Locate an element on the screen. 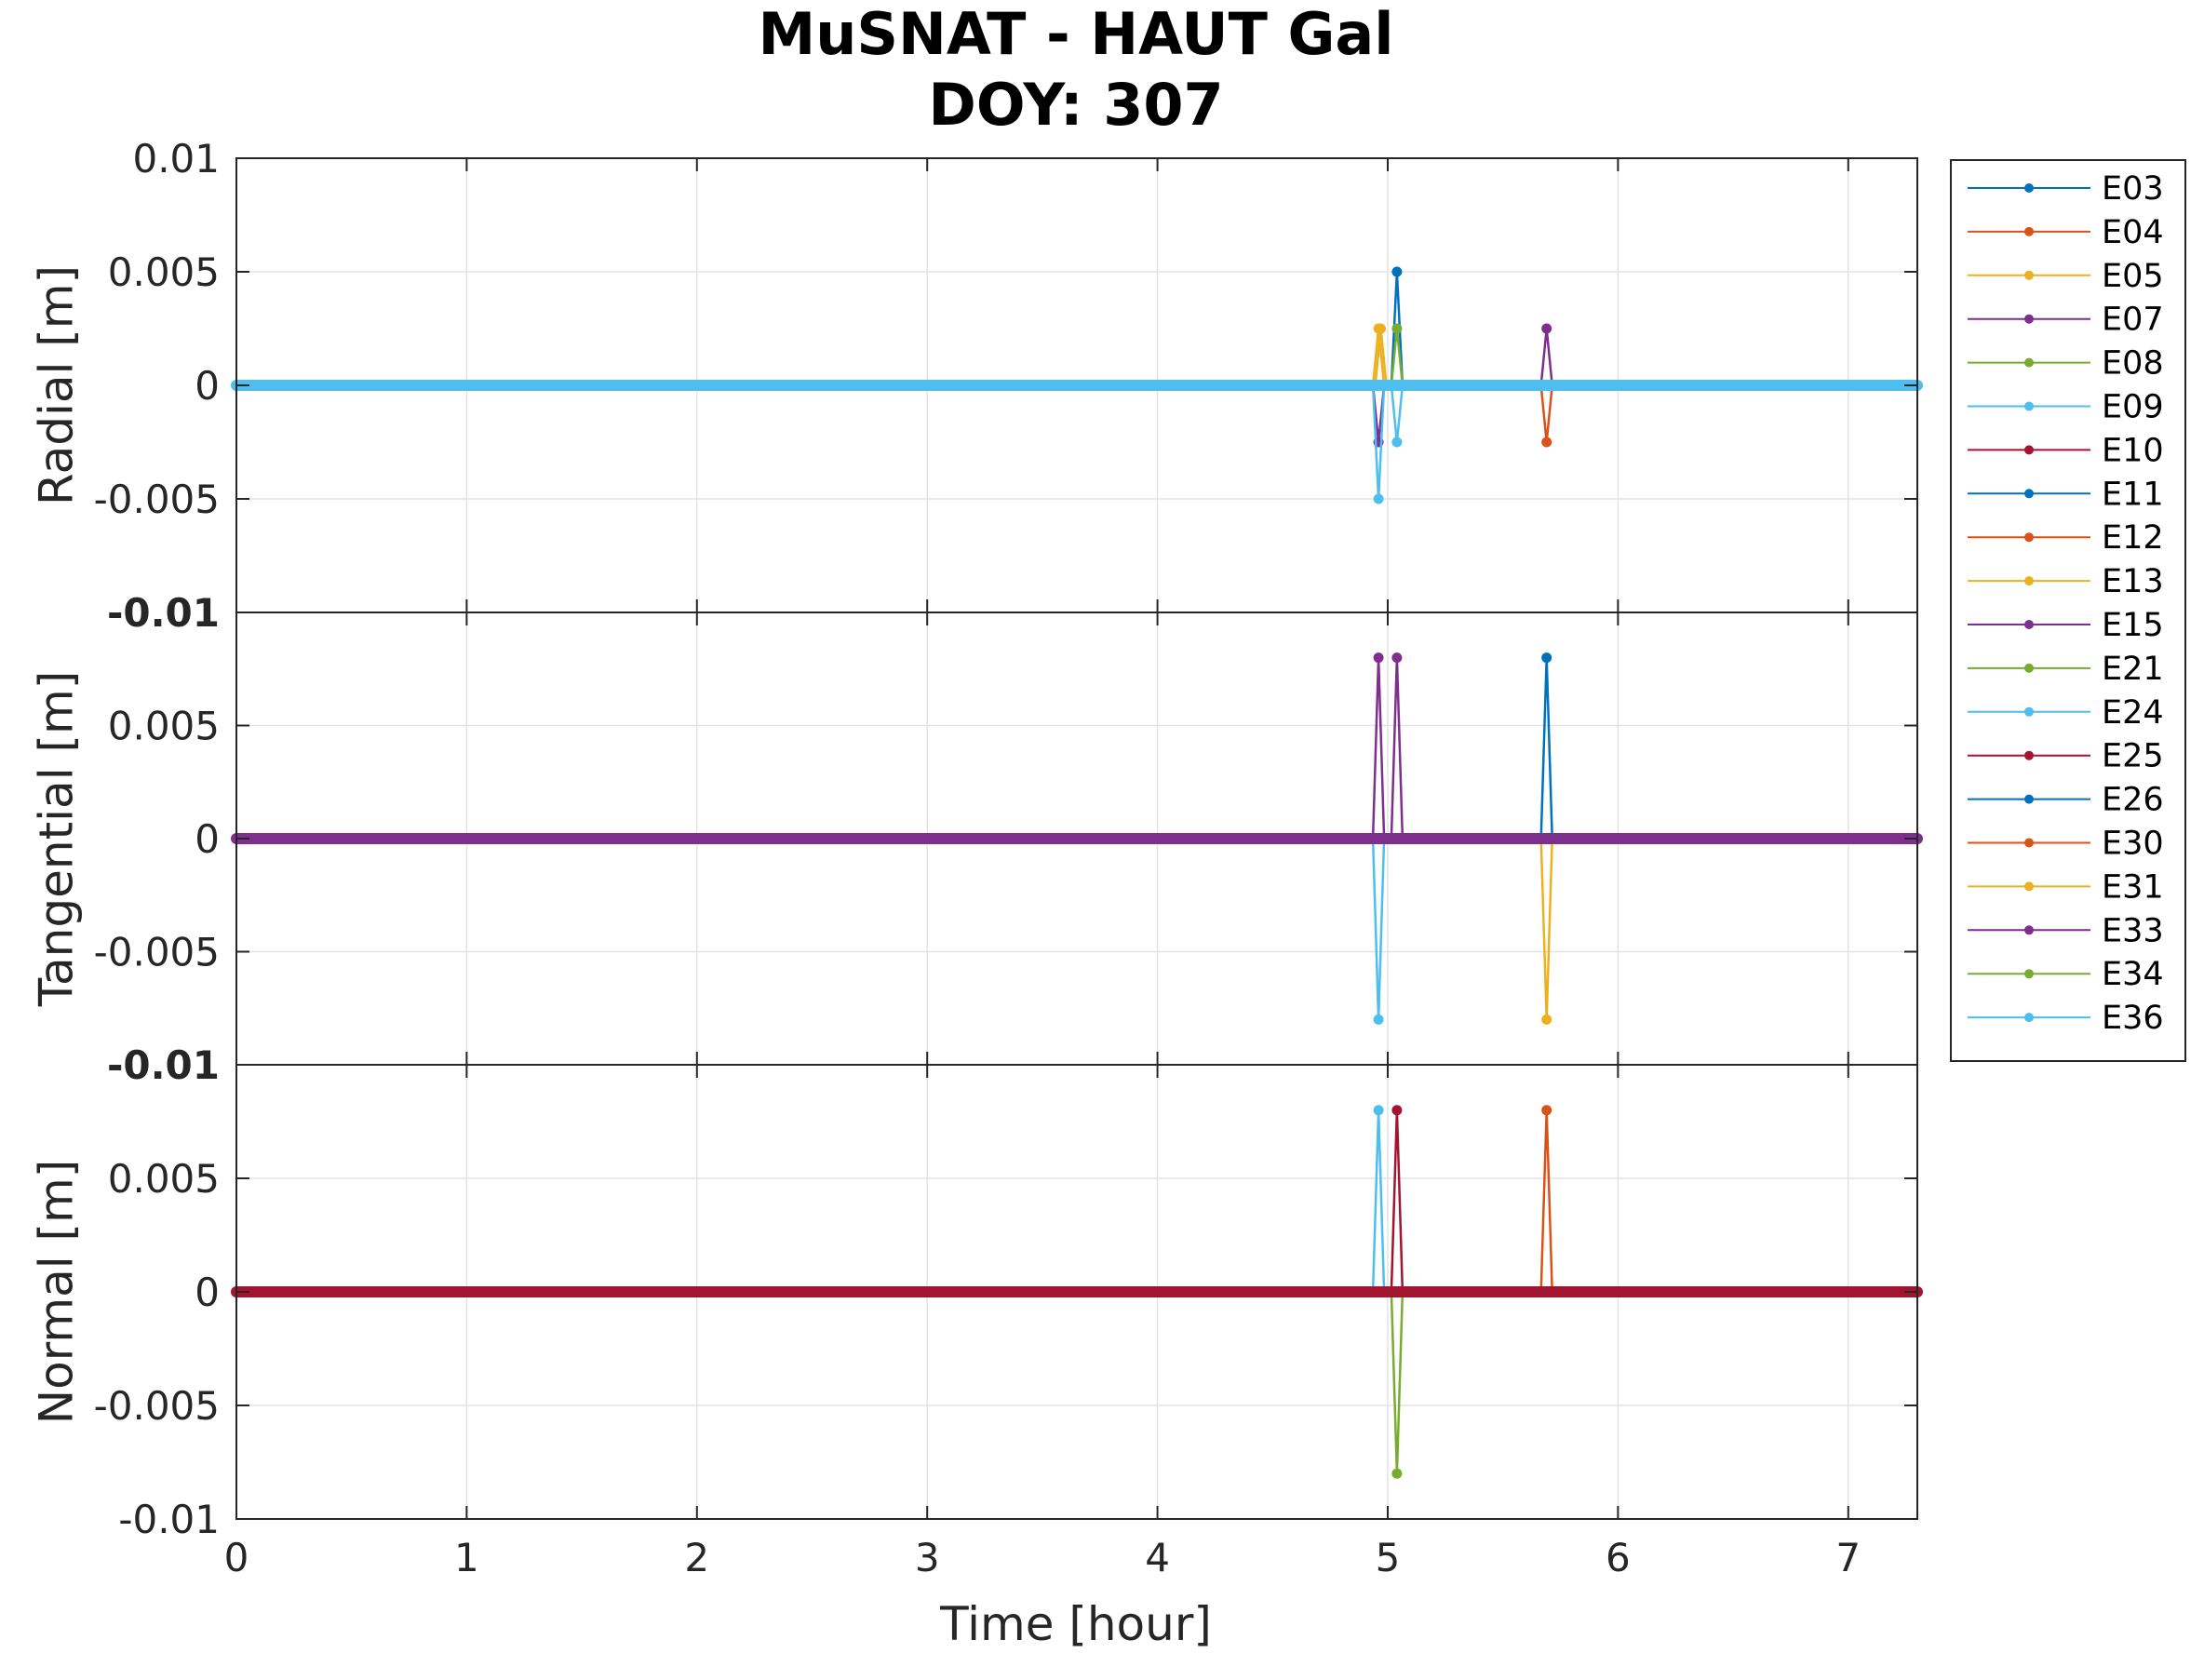  legend-item-E15: E15 is located at coordinates (2066, 625).